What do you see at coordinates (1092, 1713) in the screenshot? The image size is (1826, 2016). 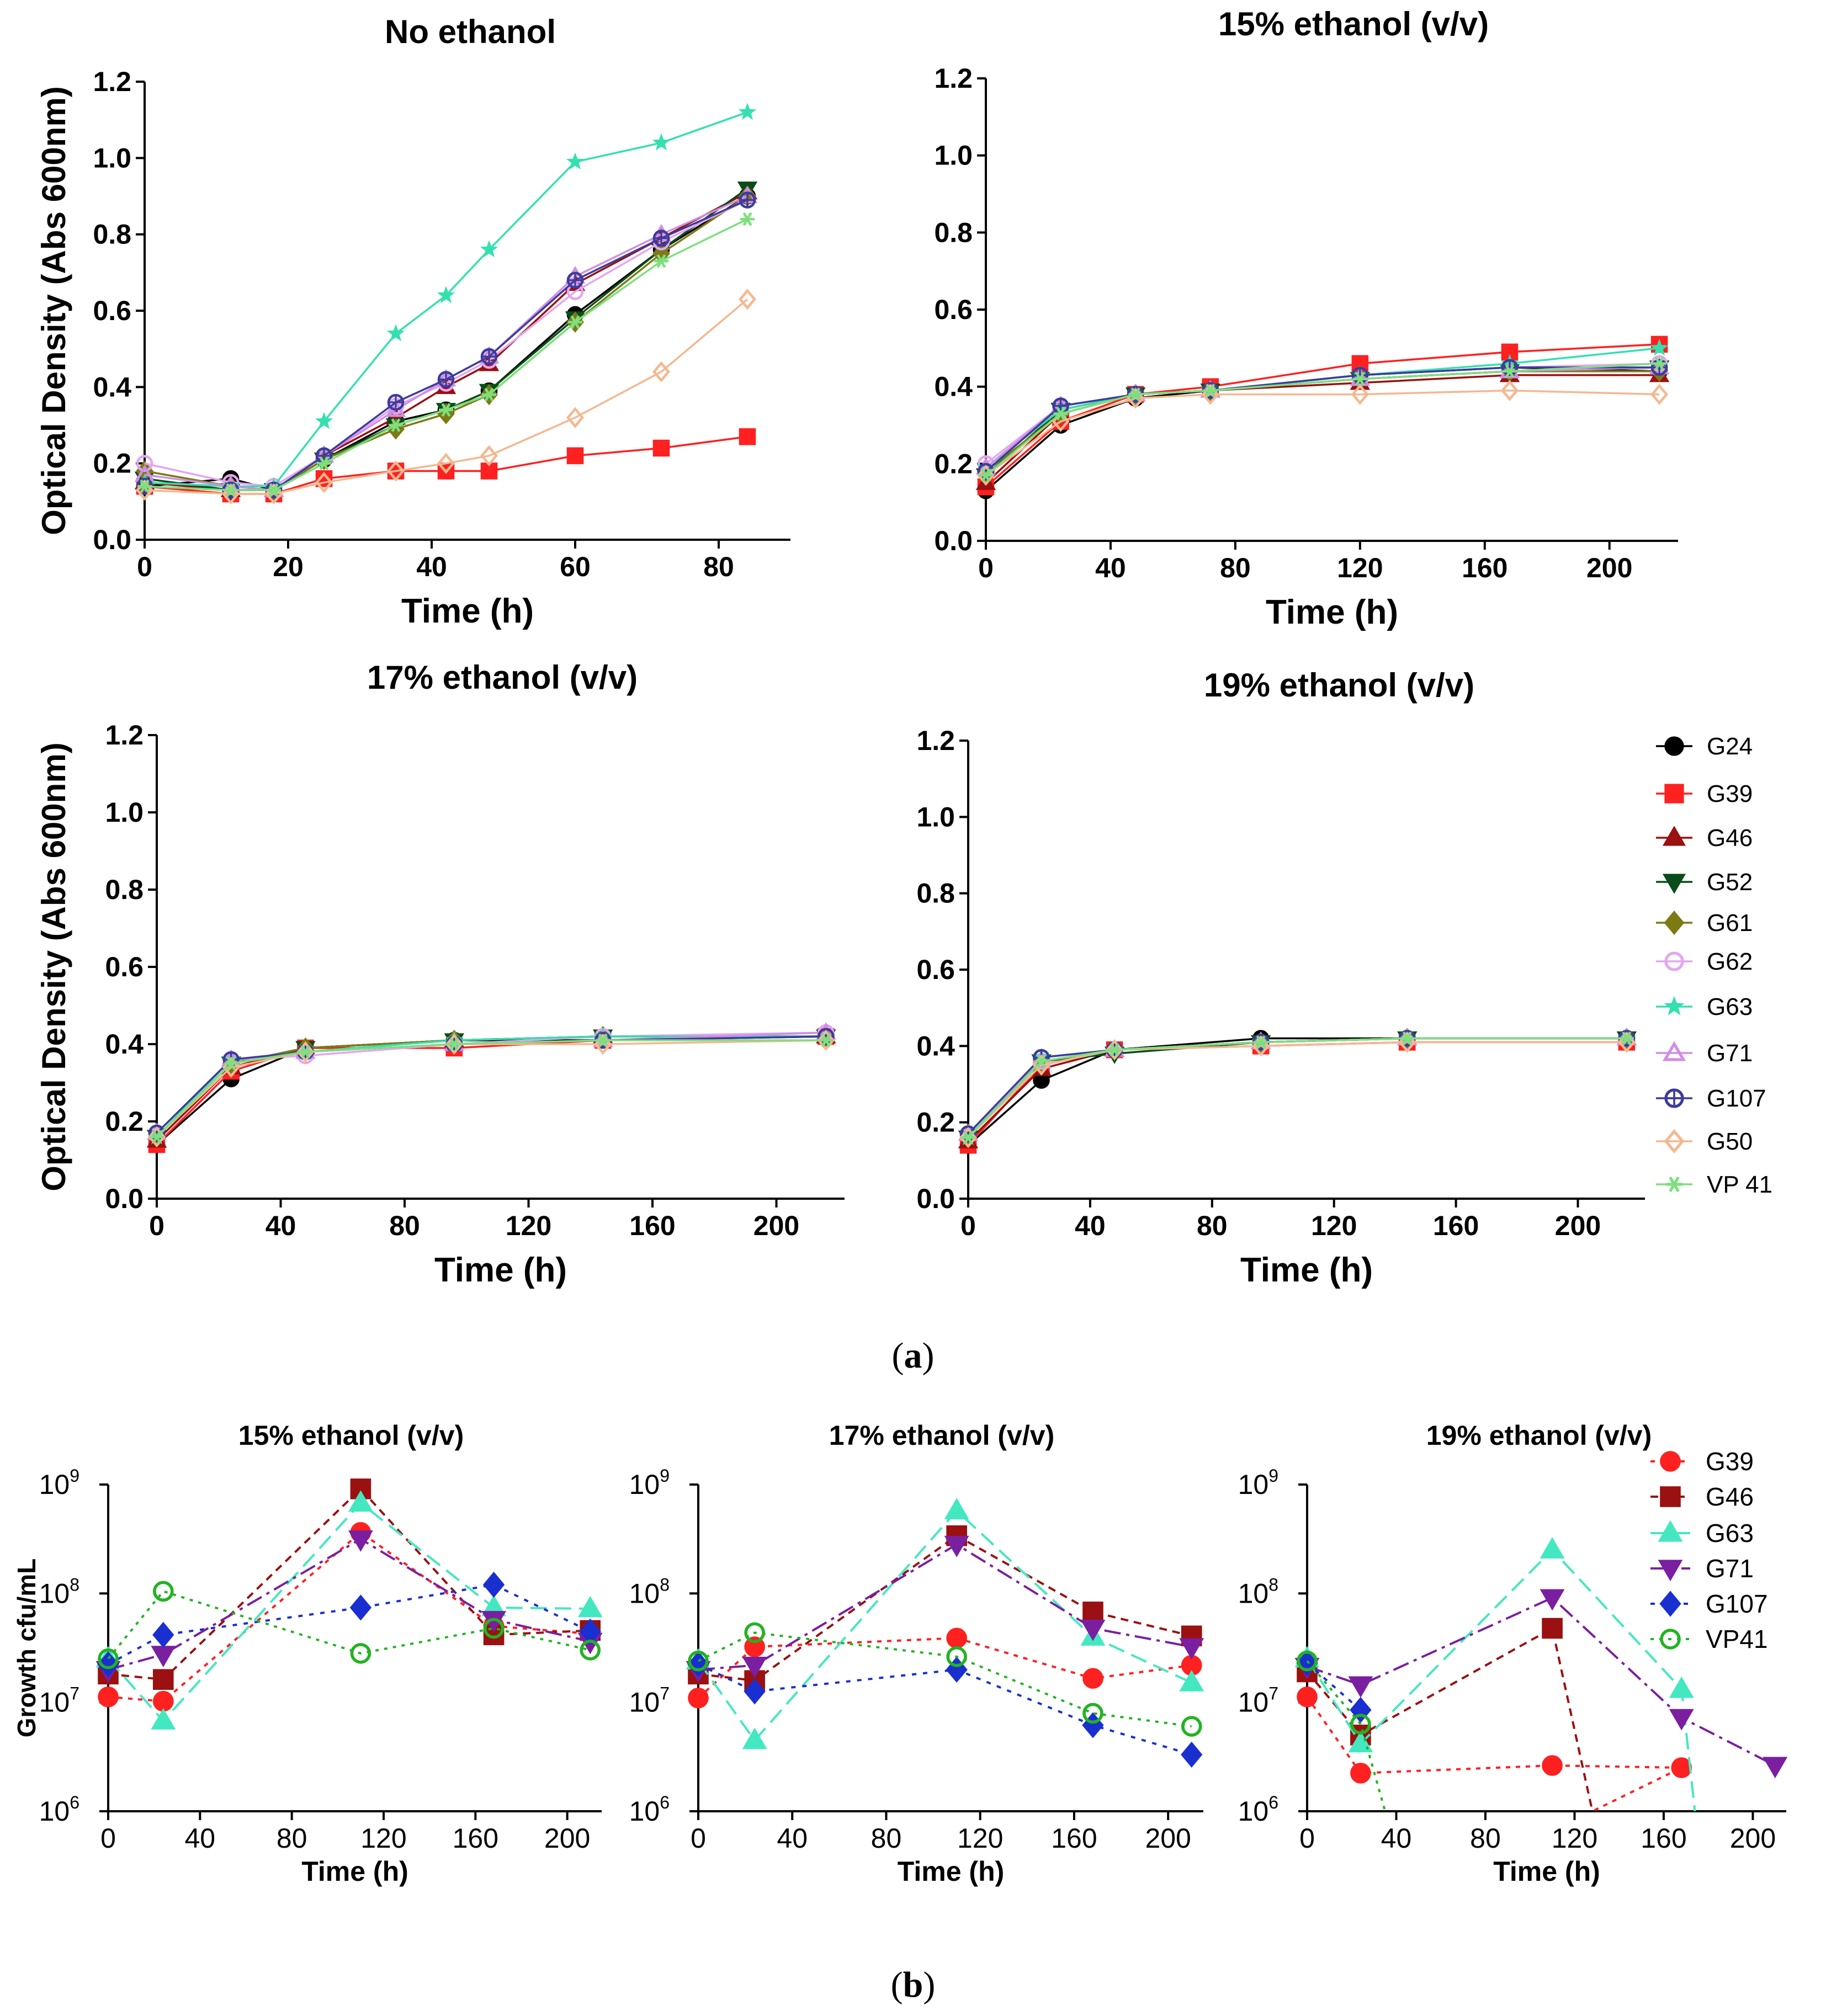 I see `point-vp41-3-shape` at bounding box center [1092, 1713].